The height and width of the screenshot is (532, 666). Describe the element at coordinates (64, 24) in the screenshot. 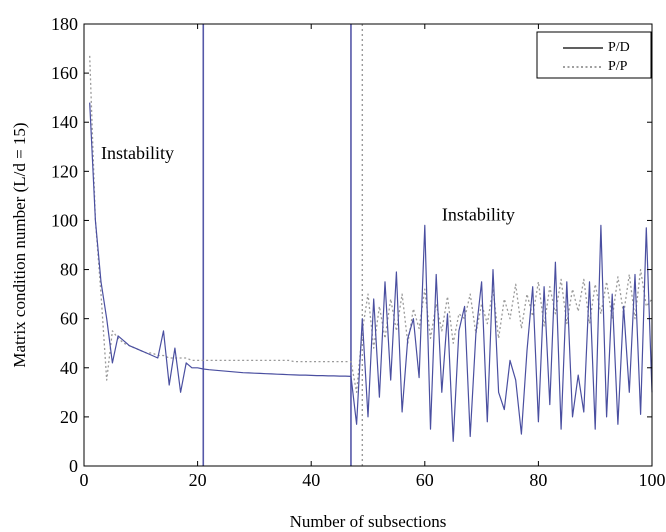

I see `y-tick-label: 180` at that location.